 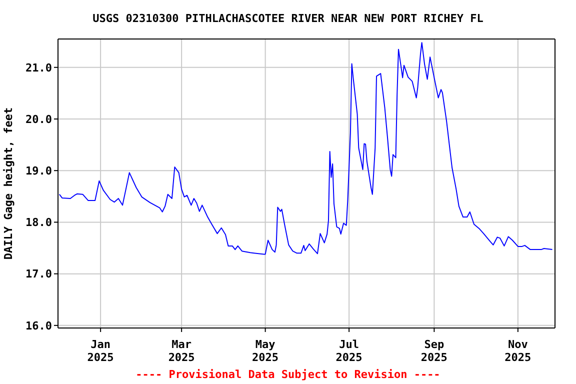 I want to click on chart-title: USGS 02310300 PITHLACHASCOTEE RIVER NEAR NEW PORT RICHEY FL, so click(x=288, y=18).